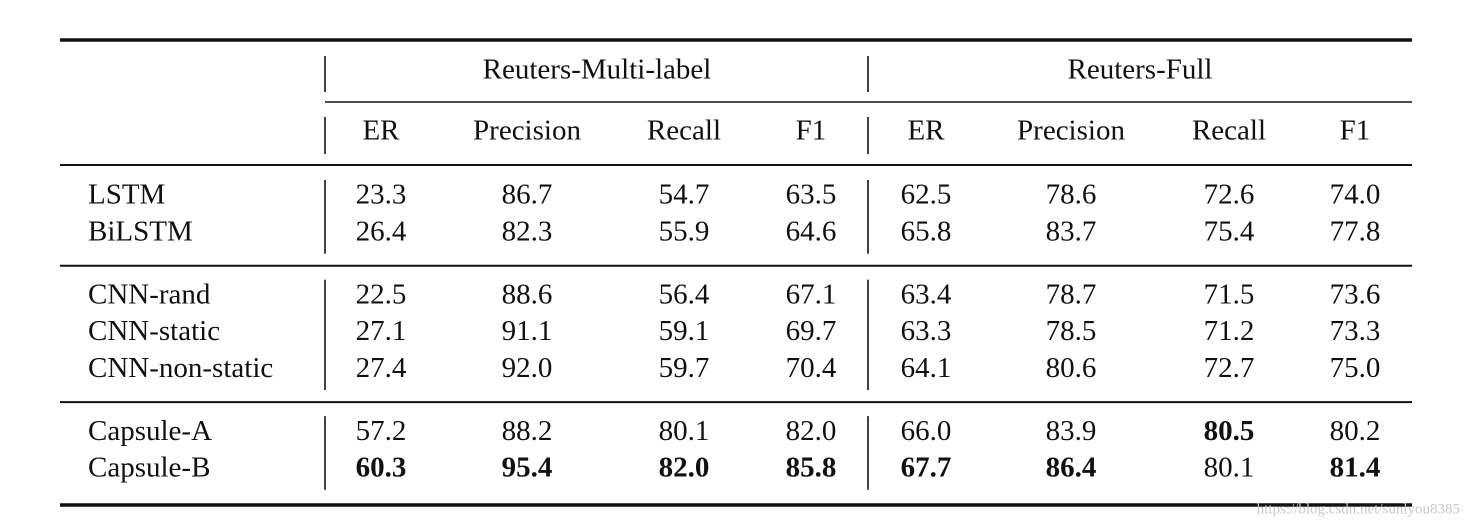 The width and height of the screenshot is (1473, 529). Describe the element at coordinates (1358, 509) in the screenshot. I see `watermark: https://blog.csdn.net/sunlyou8385` at that location.